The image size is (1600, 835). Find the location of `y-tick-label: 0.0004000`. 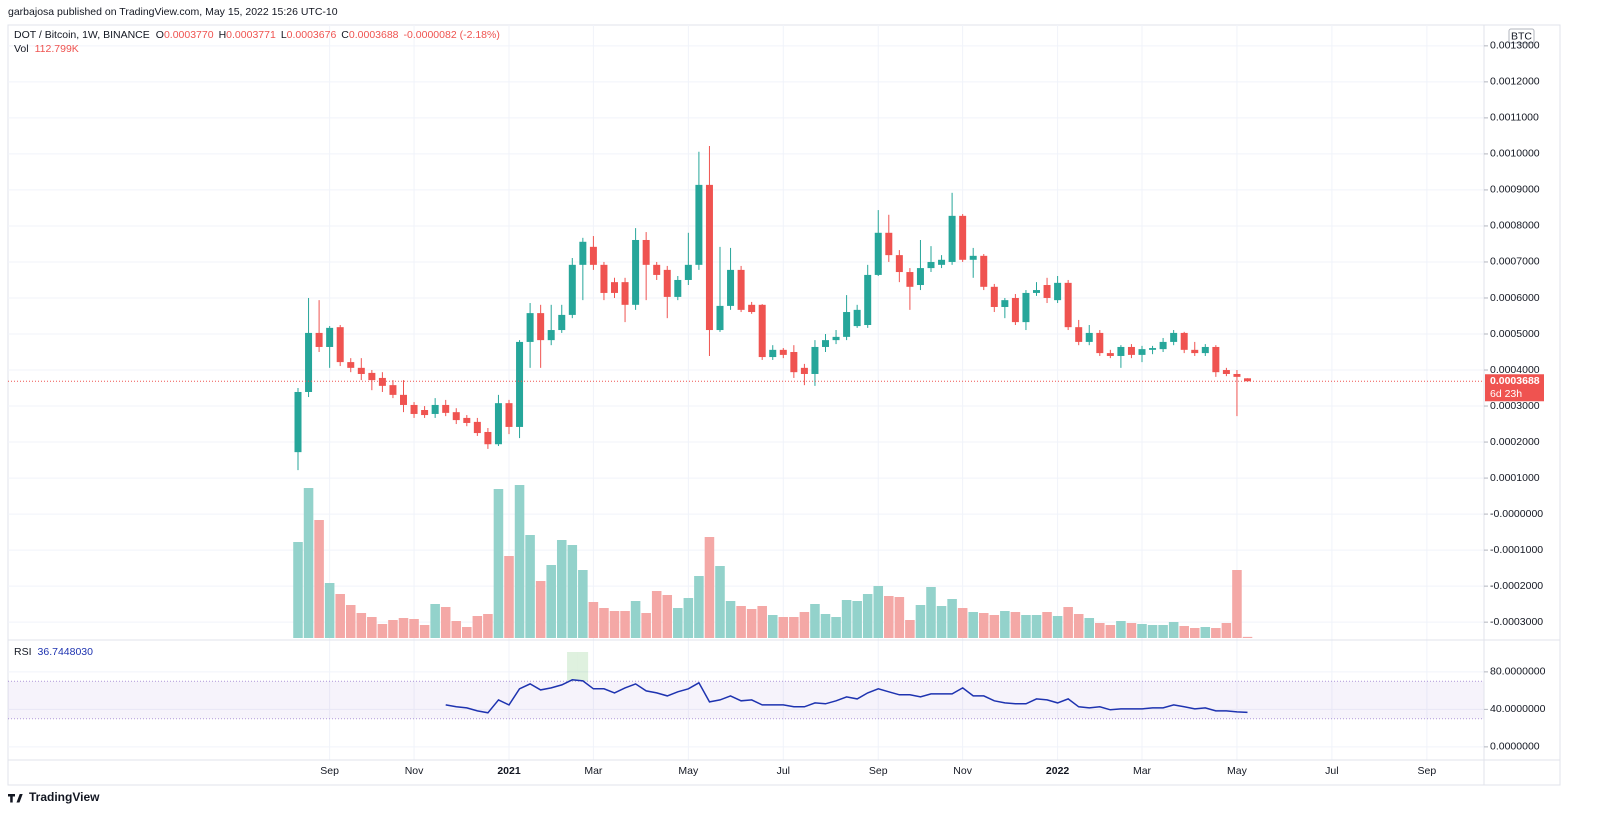

y-tick-label: 0.0004000 is located at coordinates (1515, 370).